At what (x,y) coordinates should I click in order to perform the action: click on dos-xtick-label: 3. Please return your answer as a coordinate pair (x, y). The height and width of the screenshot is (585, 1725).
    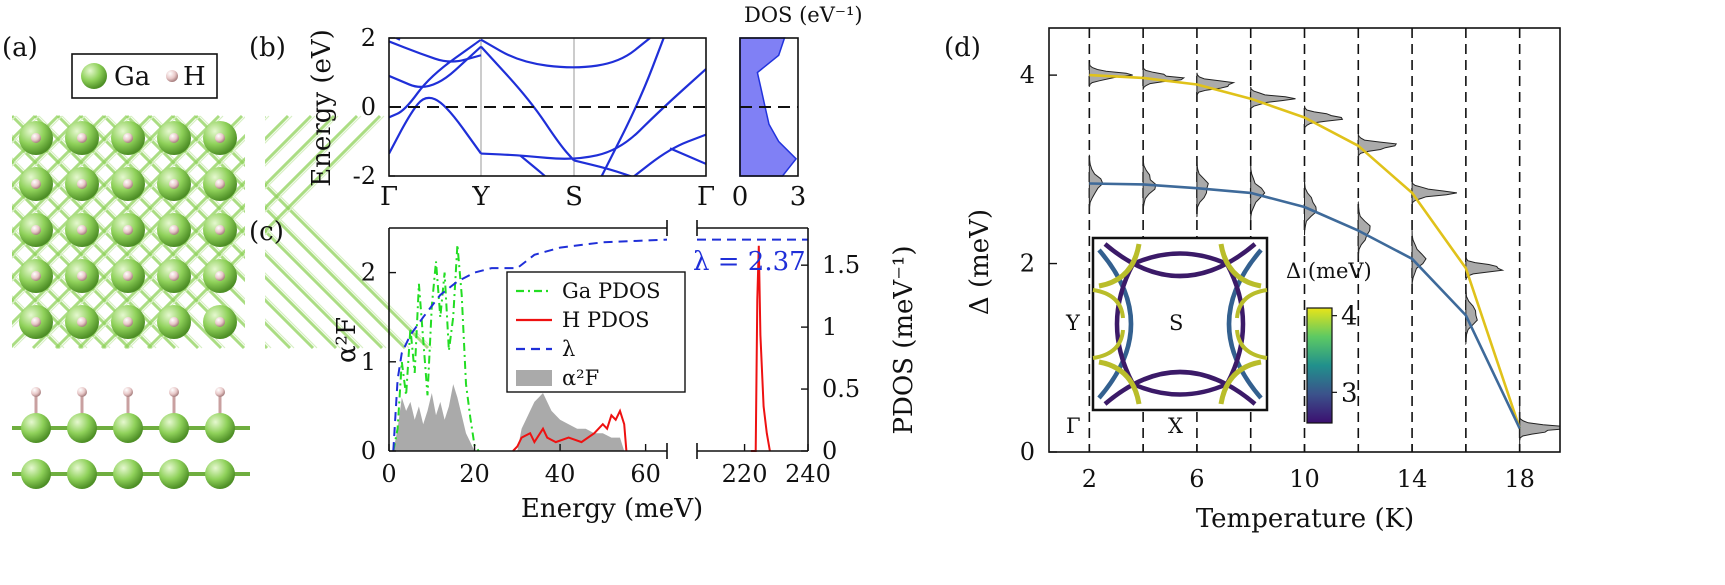
    Looking at the image, I should click on (798, 197).